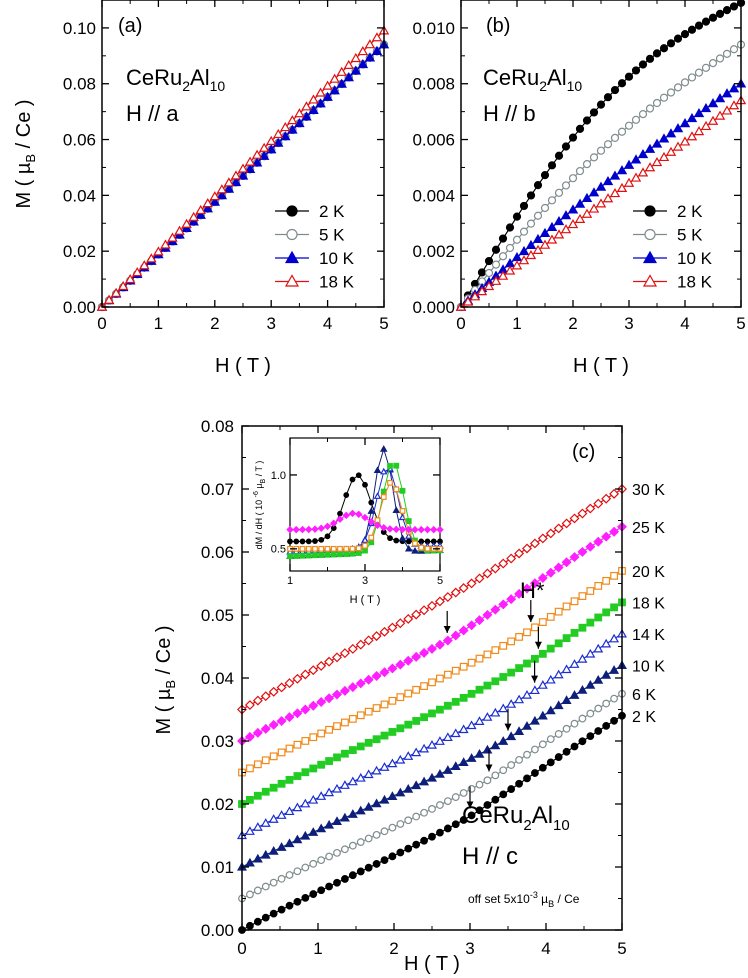 Image resolution: width=748 pixels, height=978 pixels. Describe the element at coordinates (648, 603) in the screenshot. I see `series-label: 18 K` at that location.